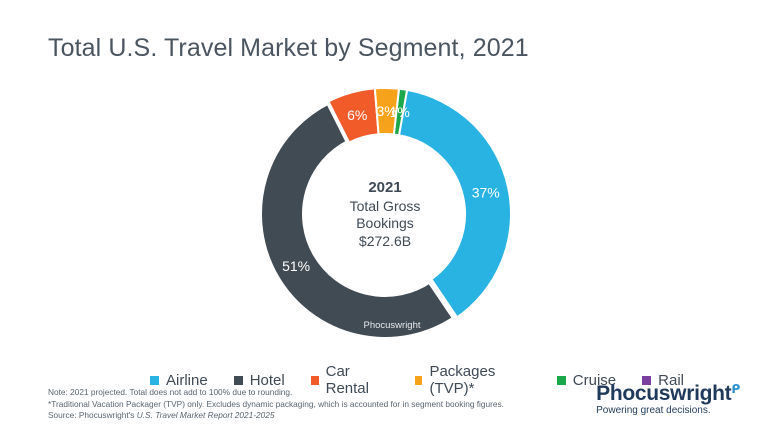 This screenshot has height=434, width=780. Describe the element at coordinates (671, 380) in the screenshot. I see `legend-label-rail: Rail` at that location.